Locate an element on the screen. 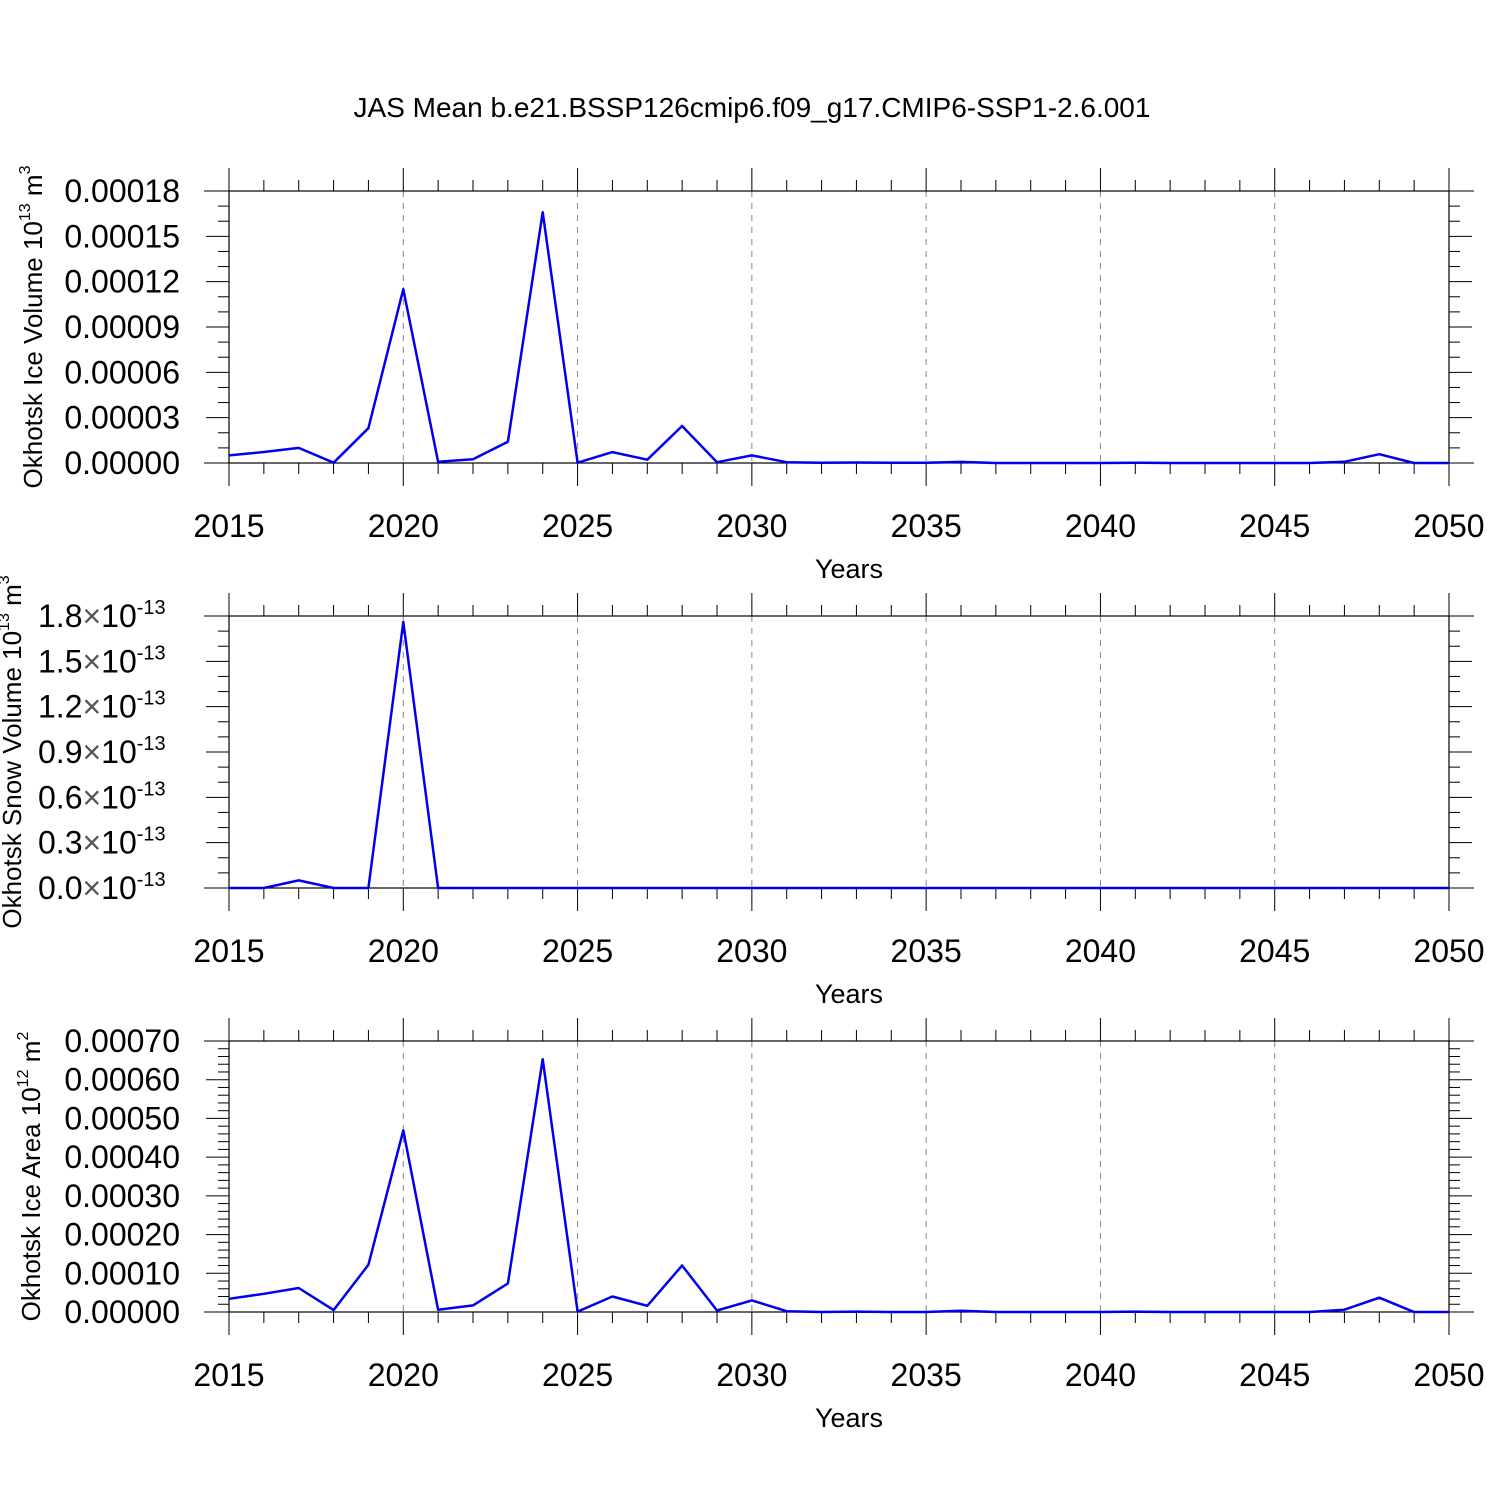  y-tick-label: 0.00070 is located at coordinates (122, 1041).